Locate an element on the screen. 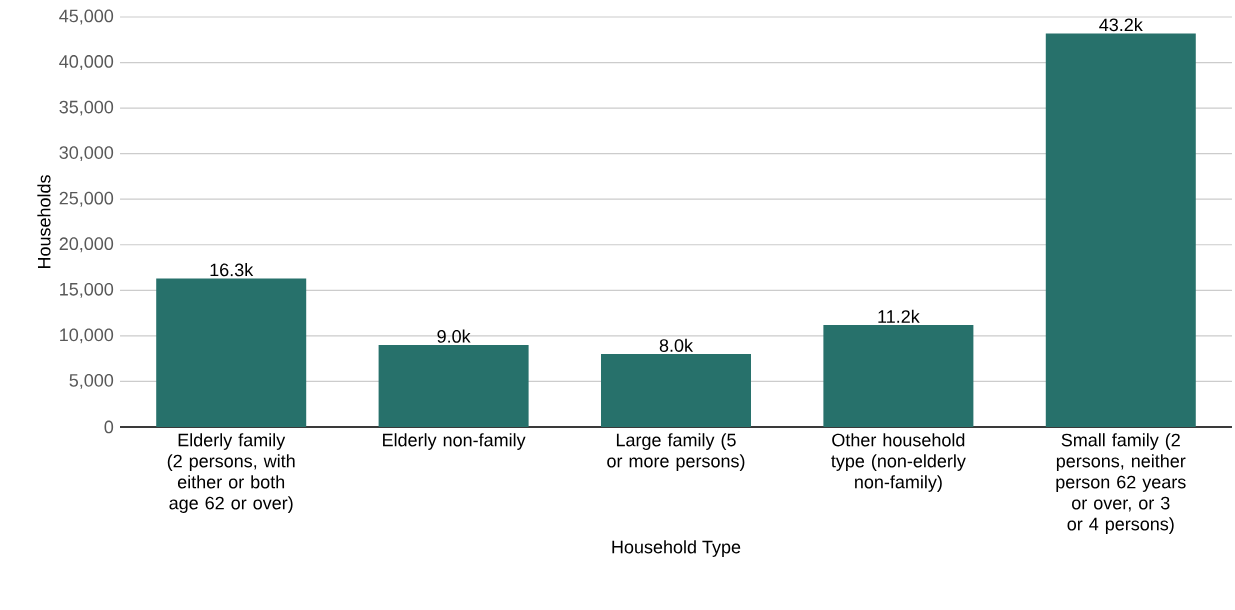  data-label: 11.2k is located at coordinates (899, 316).